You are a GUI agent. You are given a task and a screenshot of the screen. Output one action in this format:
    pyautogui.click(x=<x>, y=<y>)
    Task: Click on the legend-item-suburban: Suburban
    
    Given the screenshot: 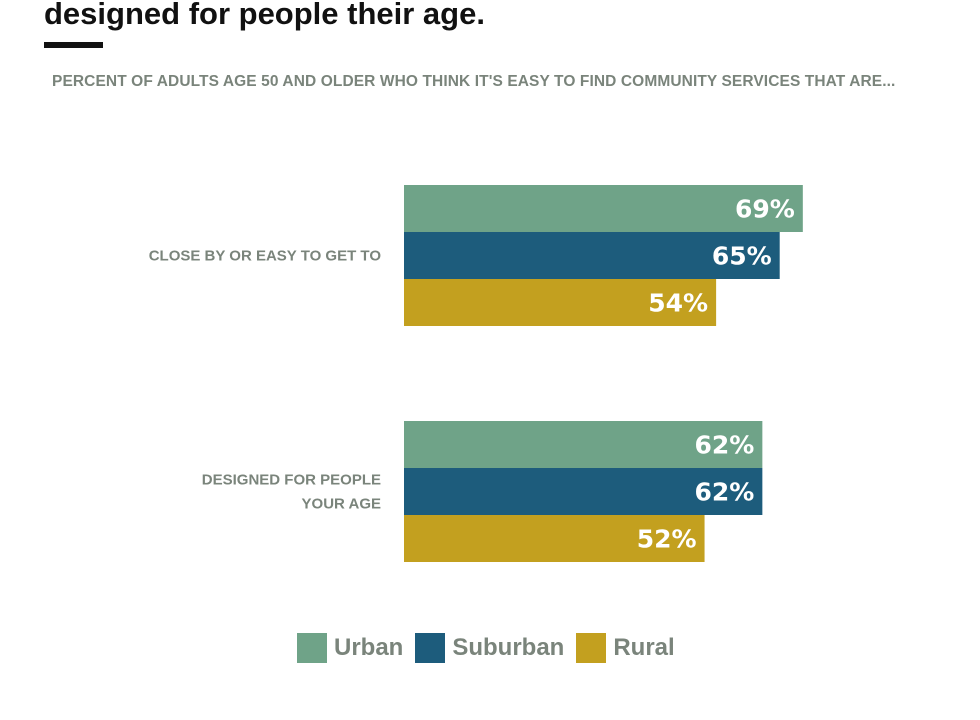 What is the action you would take?
    pyautogui.click(x=489, y=648)
    